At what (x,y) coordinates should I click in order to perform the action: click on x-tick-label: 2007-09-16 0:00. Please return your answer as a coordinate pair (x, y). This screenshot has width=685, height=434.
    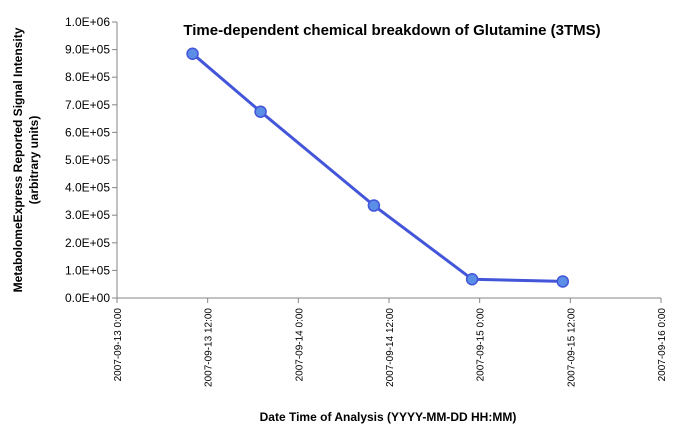
    Looking at the image, I should click on (662, 345).